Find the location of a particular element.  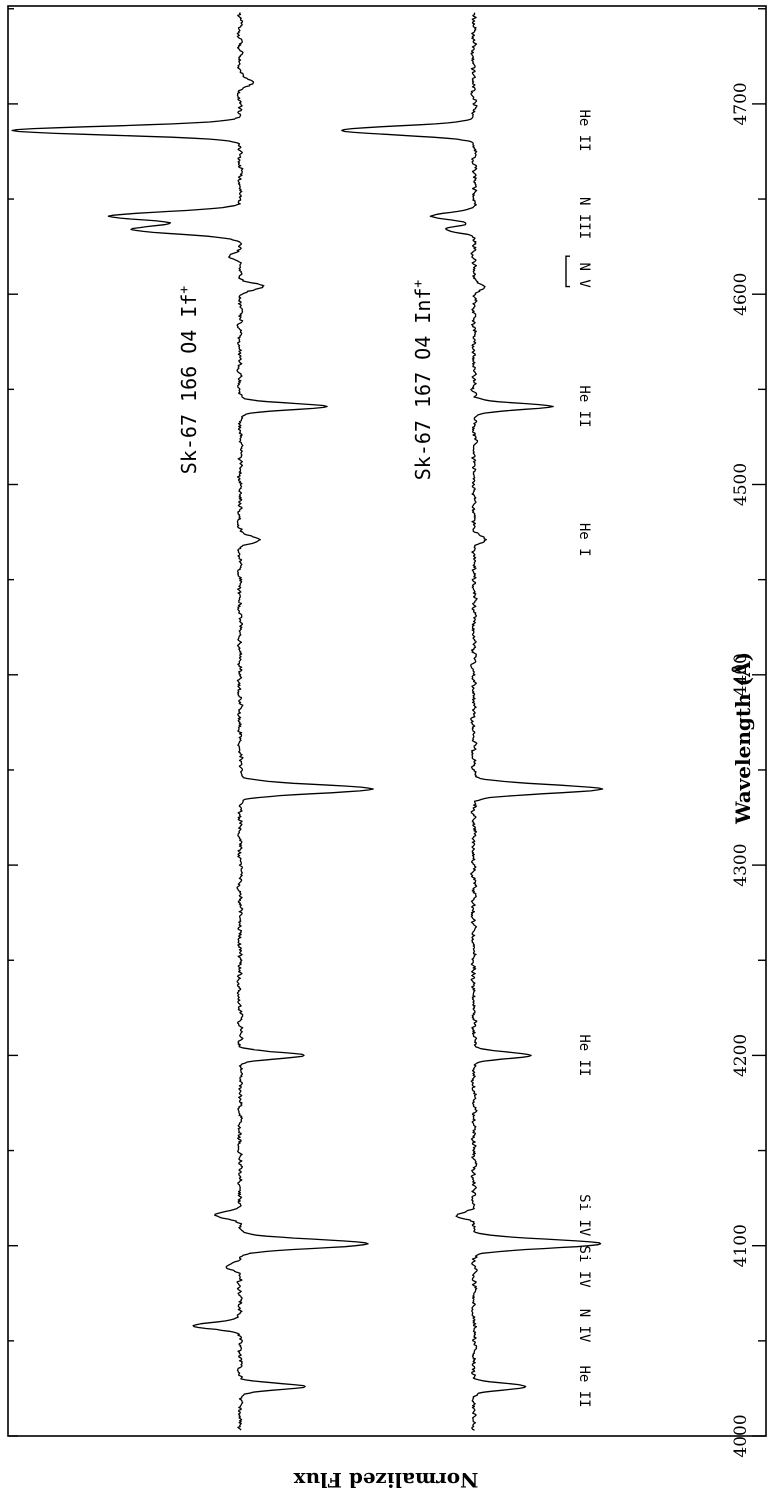

star-label-1: Sk-67 166 O4 If+ is located at coordinates (189, 380).